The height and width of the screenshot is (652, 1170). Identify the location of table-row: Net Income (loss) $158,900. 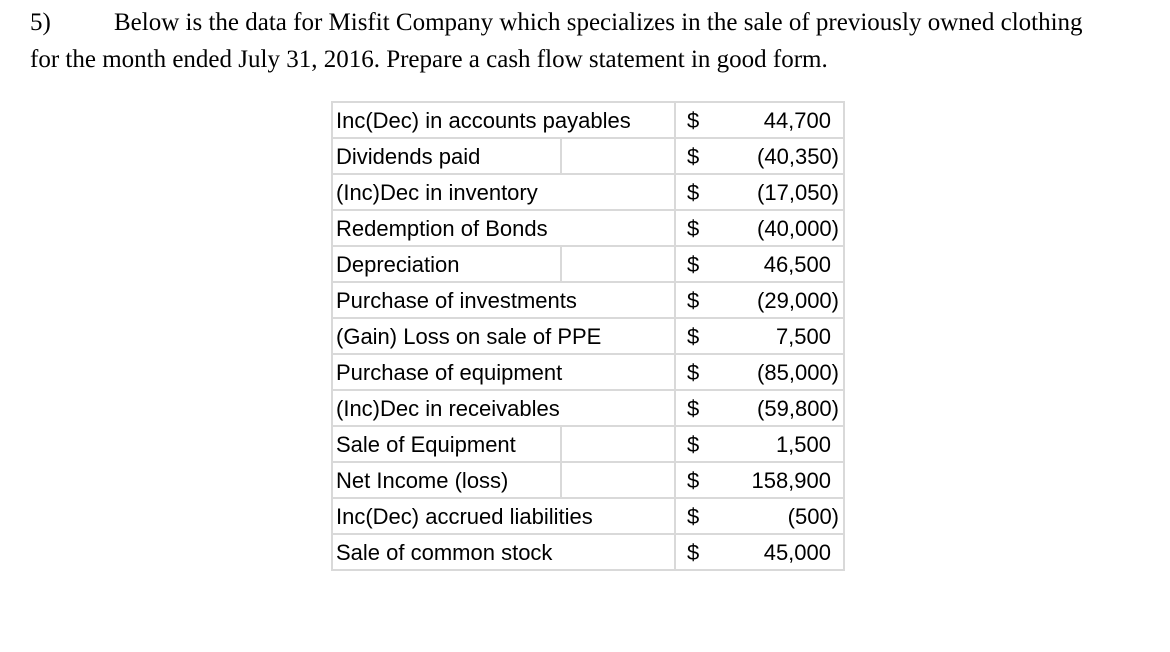
(589, 481).